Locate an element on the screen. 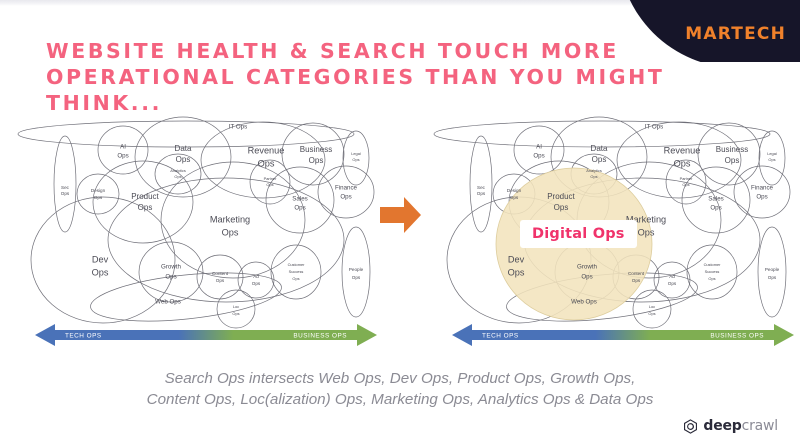  deepcrawl-logo: deepcrawl is located at coordinates (730, 426).